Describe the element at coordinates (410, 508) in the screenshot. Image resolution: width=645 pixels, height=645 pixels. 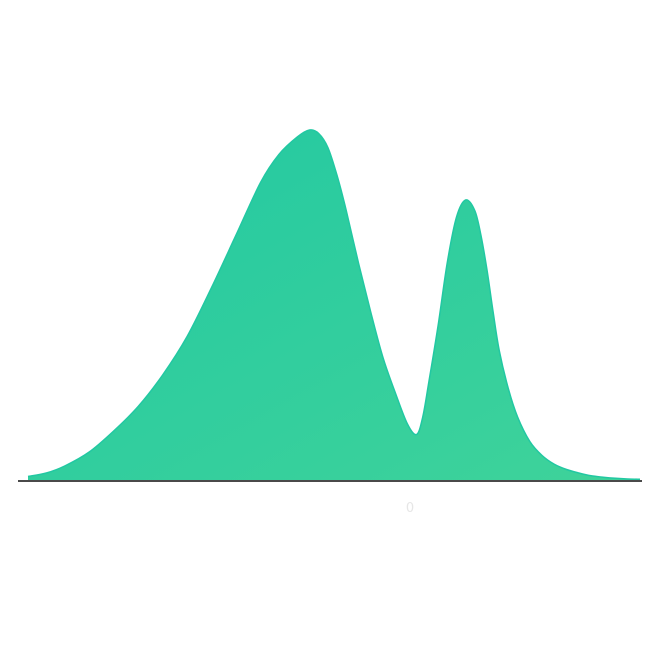
I see `x-tick-label: 0` at that location.